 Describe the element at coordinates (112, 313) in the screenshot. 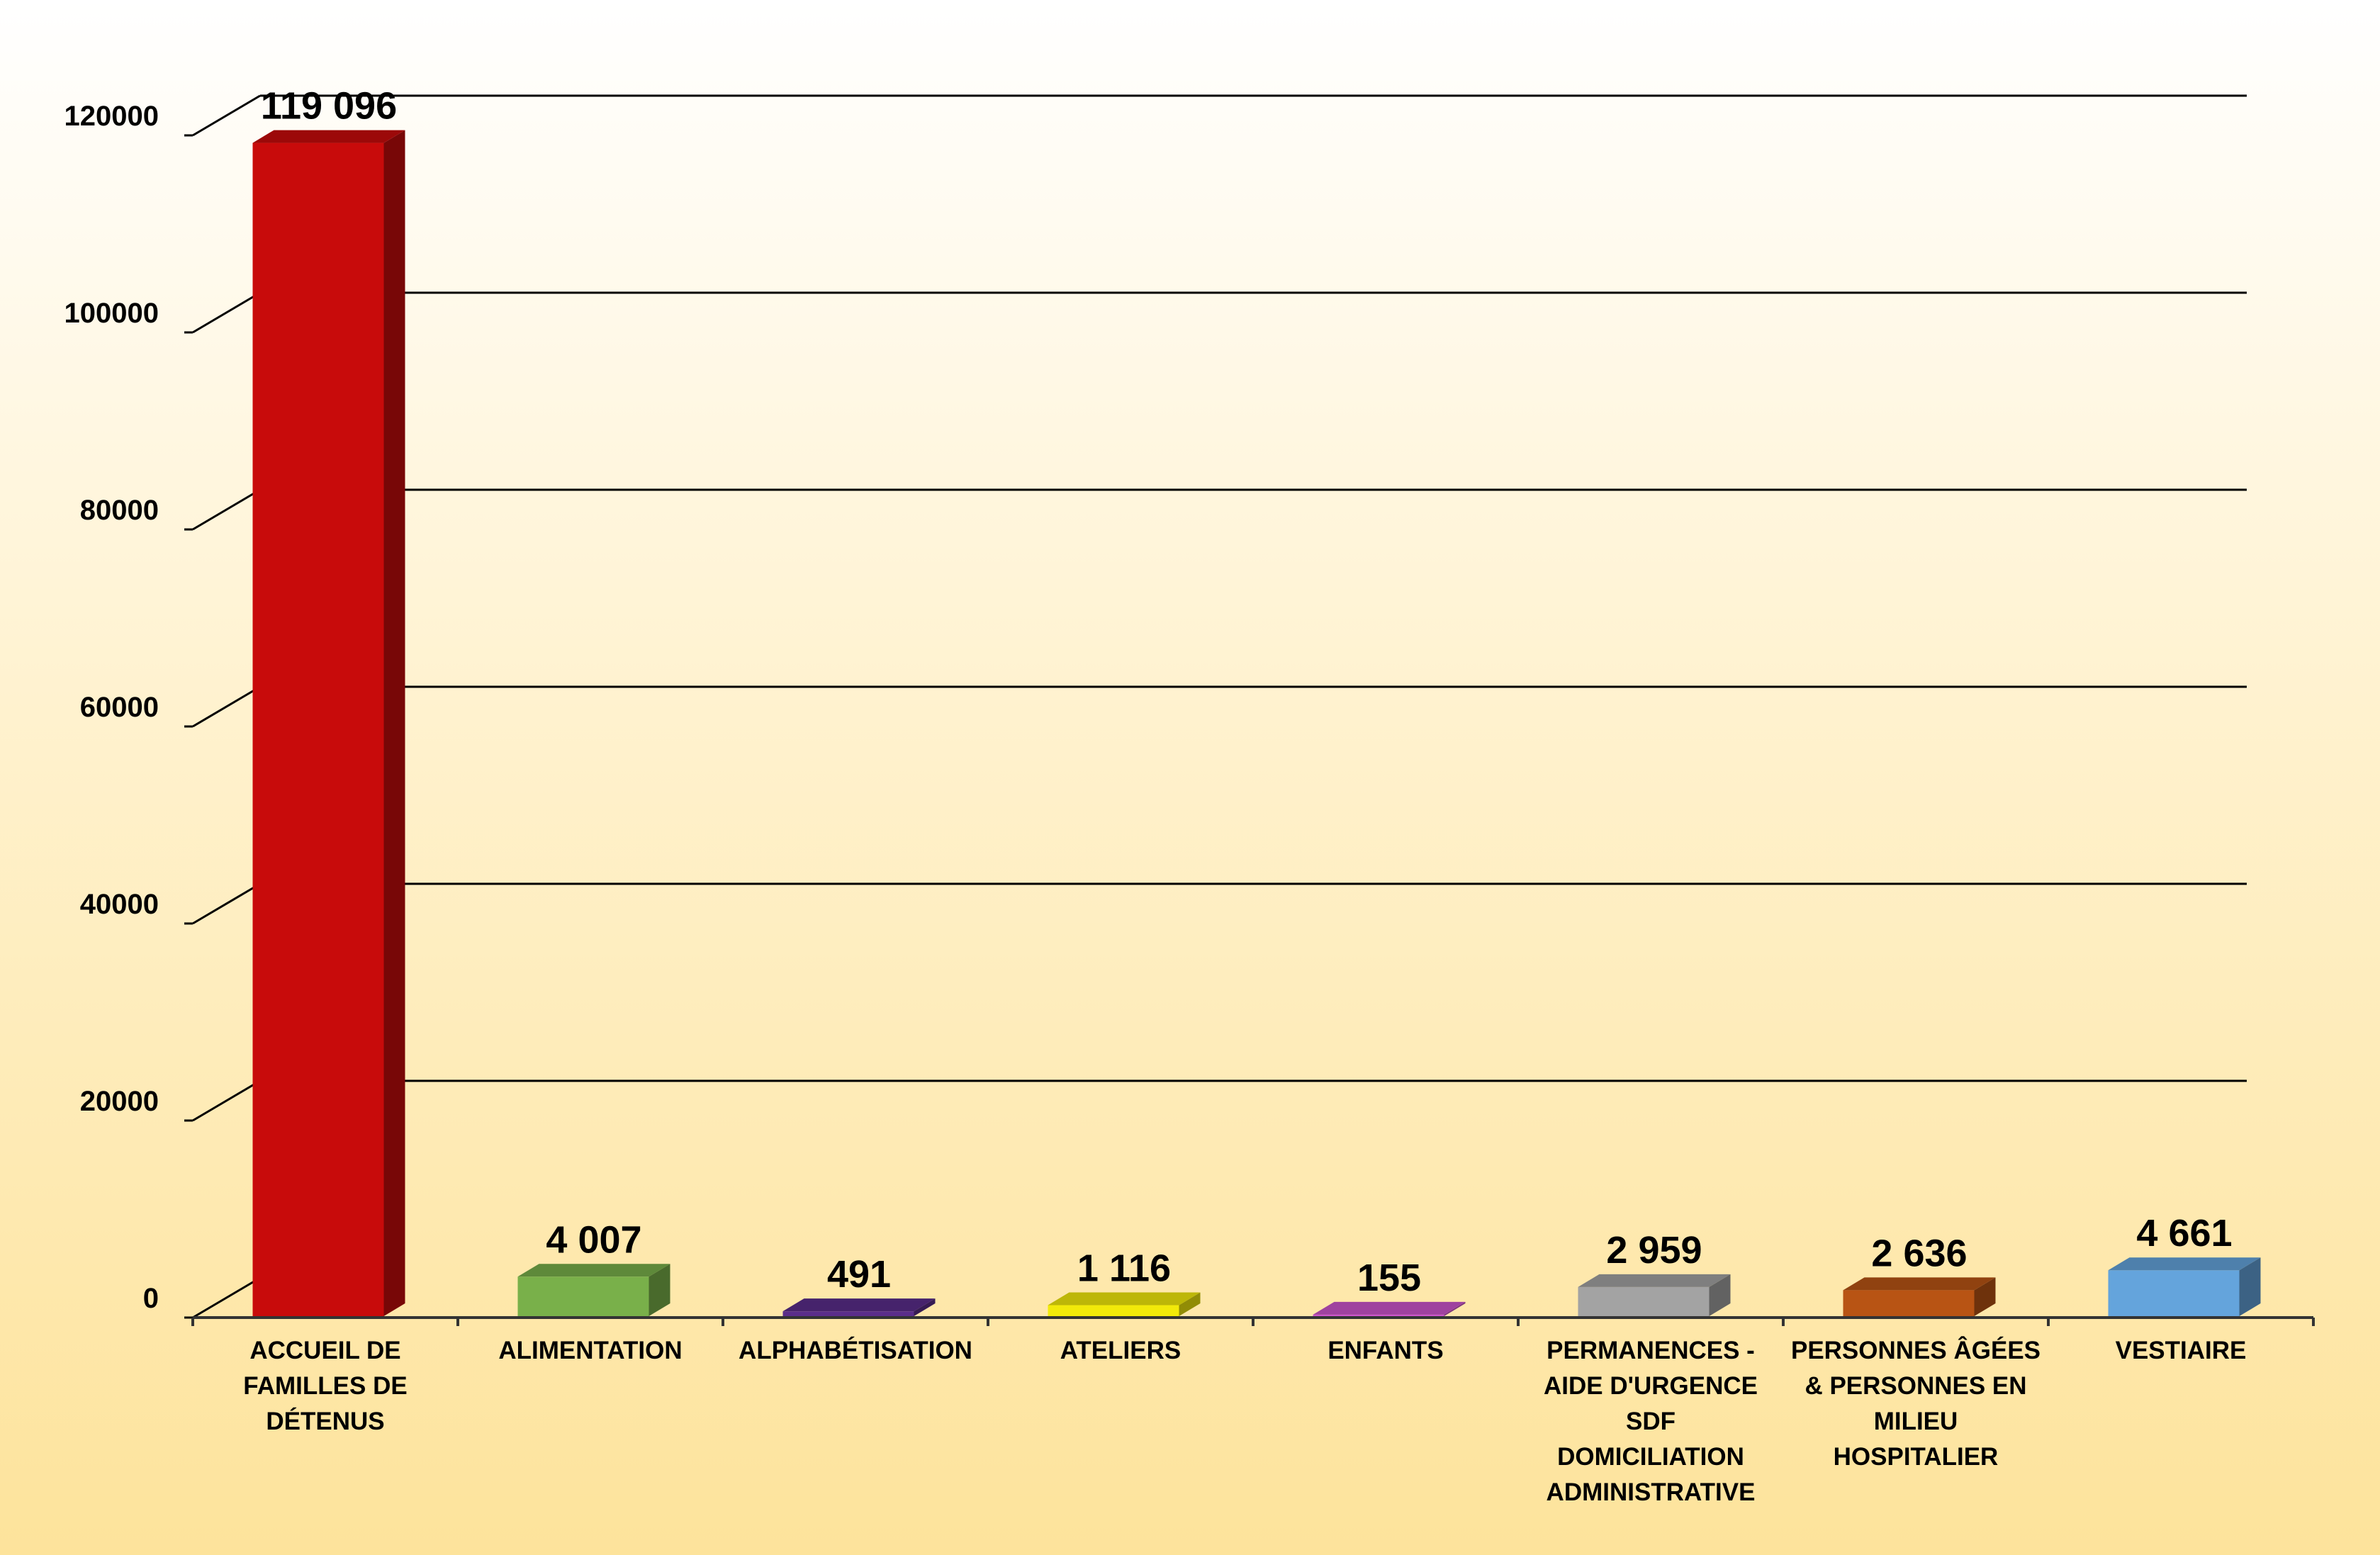

I see `y-tick-label: 100000` at that location.